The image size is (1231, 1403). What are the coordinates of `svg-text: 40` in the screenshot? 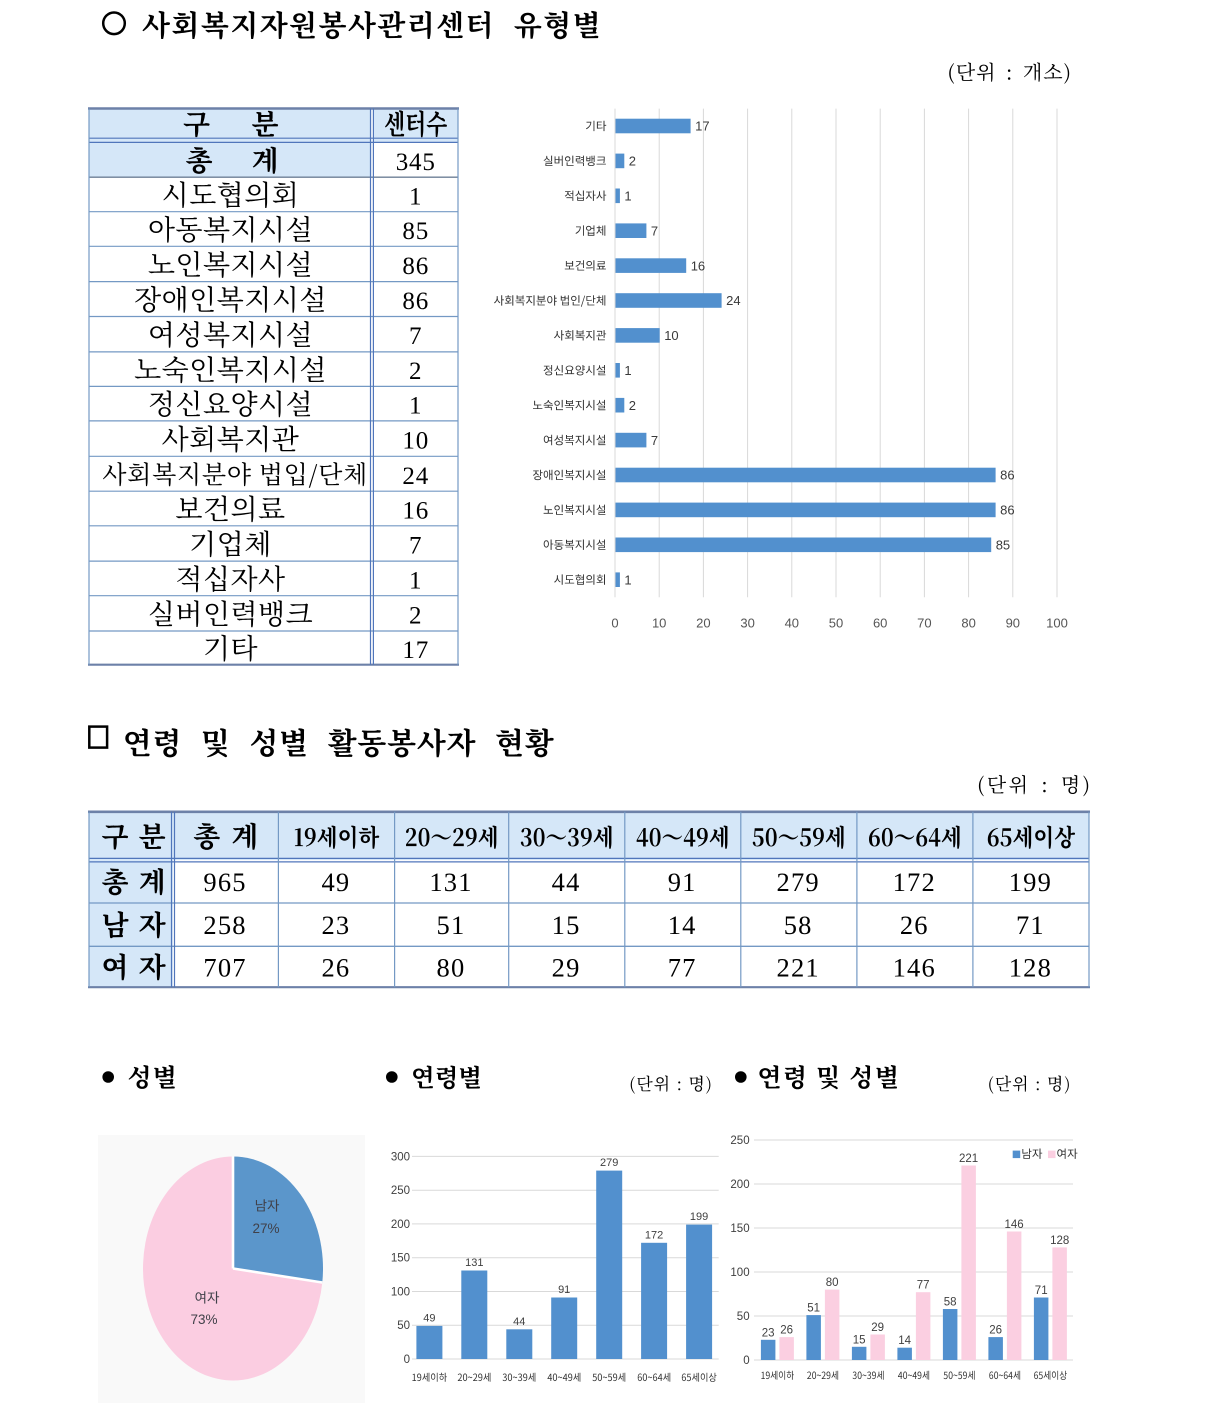 It's located at (792, 623).